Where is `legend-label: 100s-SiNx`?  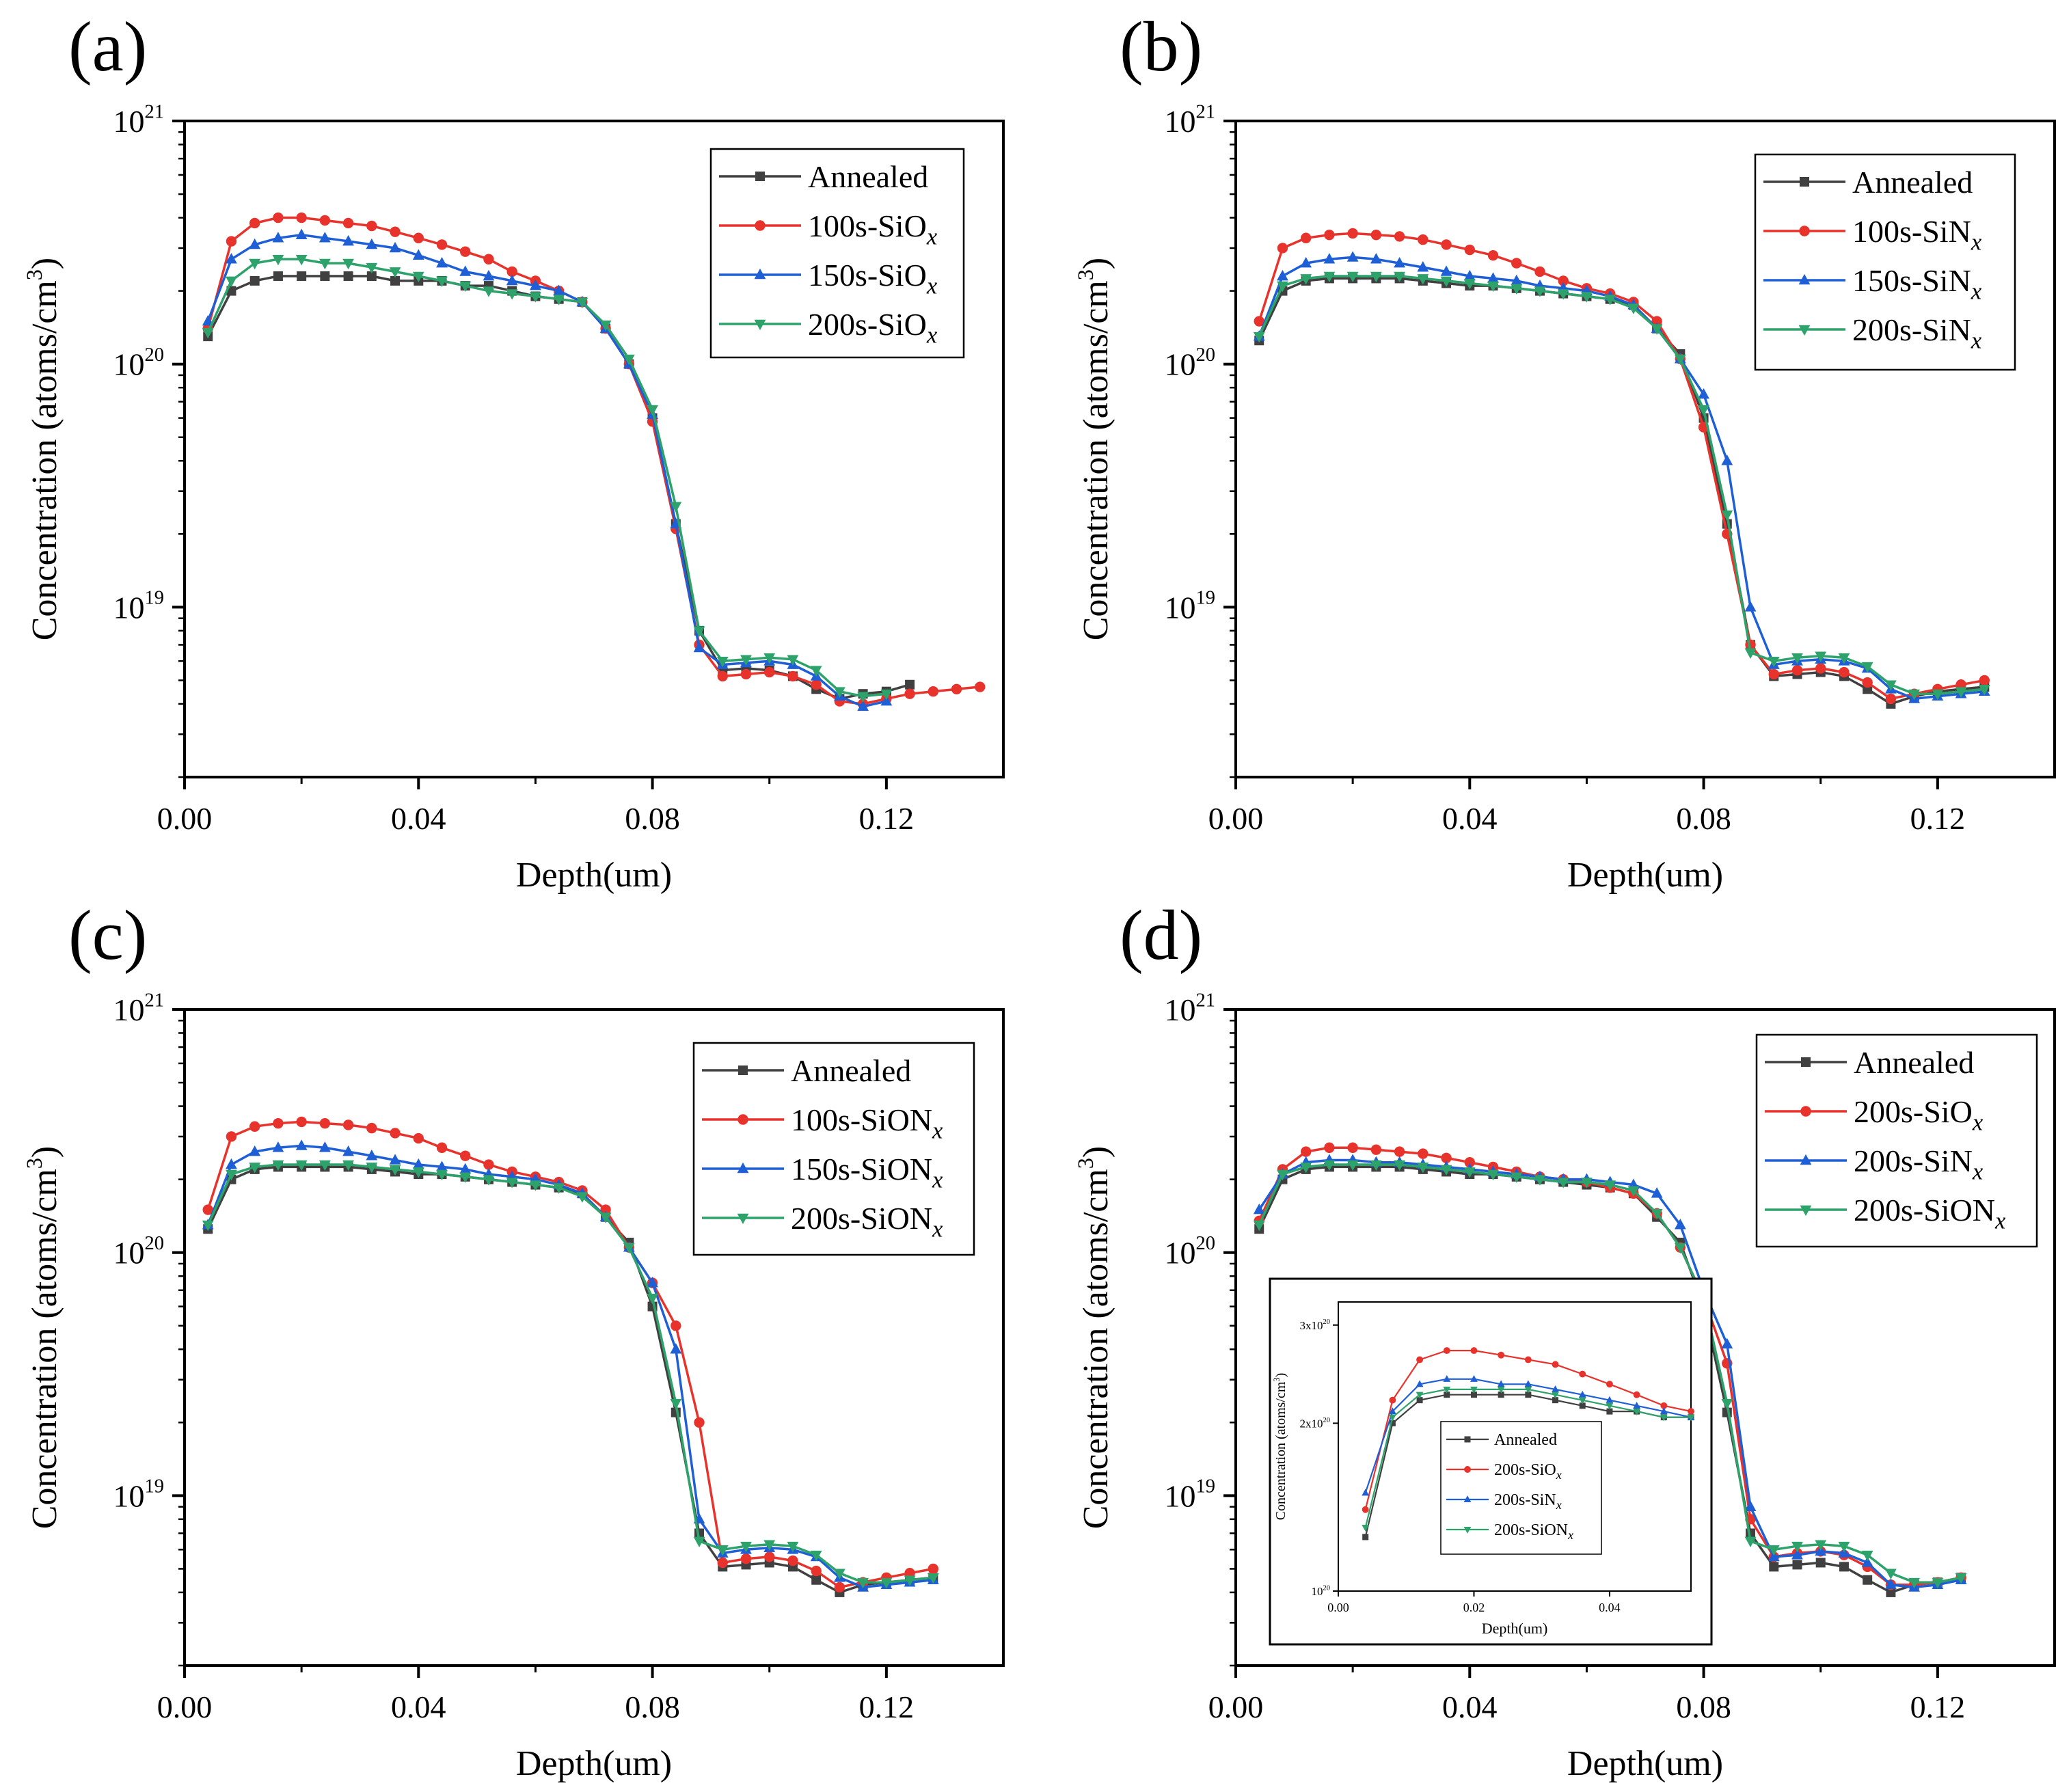
legend-label: 100s-SiNx is located at coordinates (1917, 235).